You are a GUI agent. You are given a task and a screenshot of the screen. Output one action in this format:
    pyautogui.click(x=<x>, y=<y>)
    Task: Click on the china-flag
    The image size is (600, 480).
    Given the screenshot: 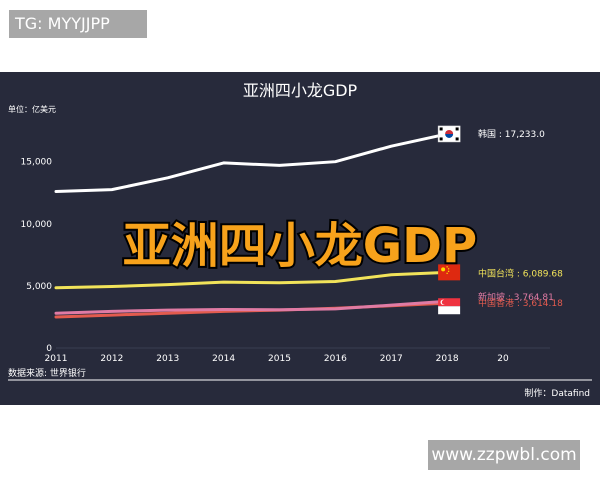 What is the action you would take?
    pyautogui.click(x=449, y=272)
    